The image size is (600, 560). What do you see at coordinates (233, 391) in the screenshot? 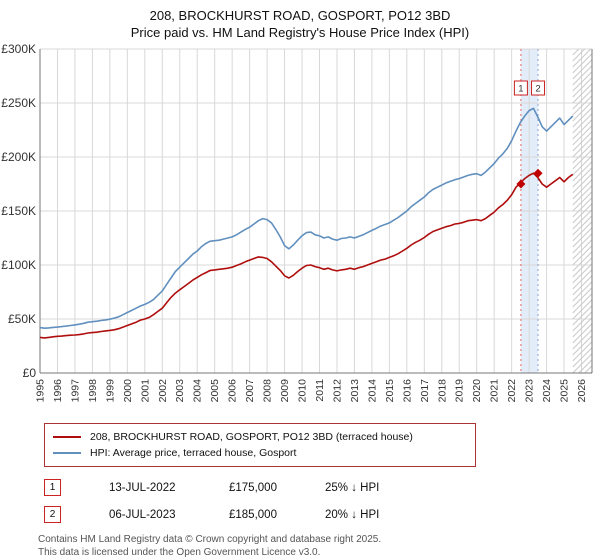
I see `x-tick-label: 2006` at bounding box center [233, 391].